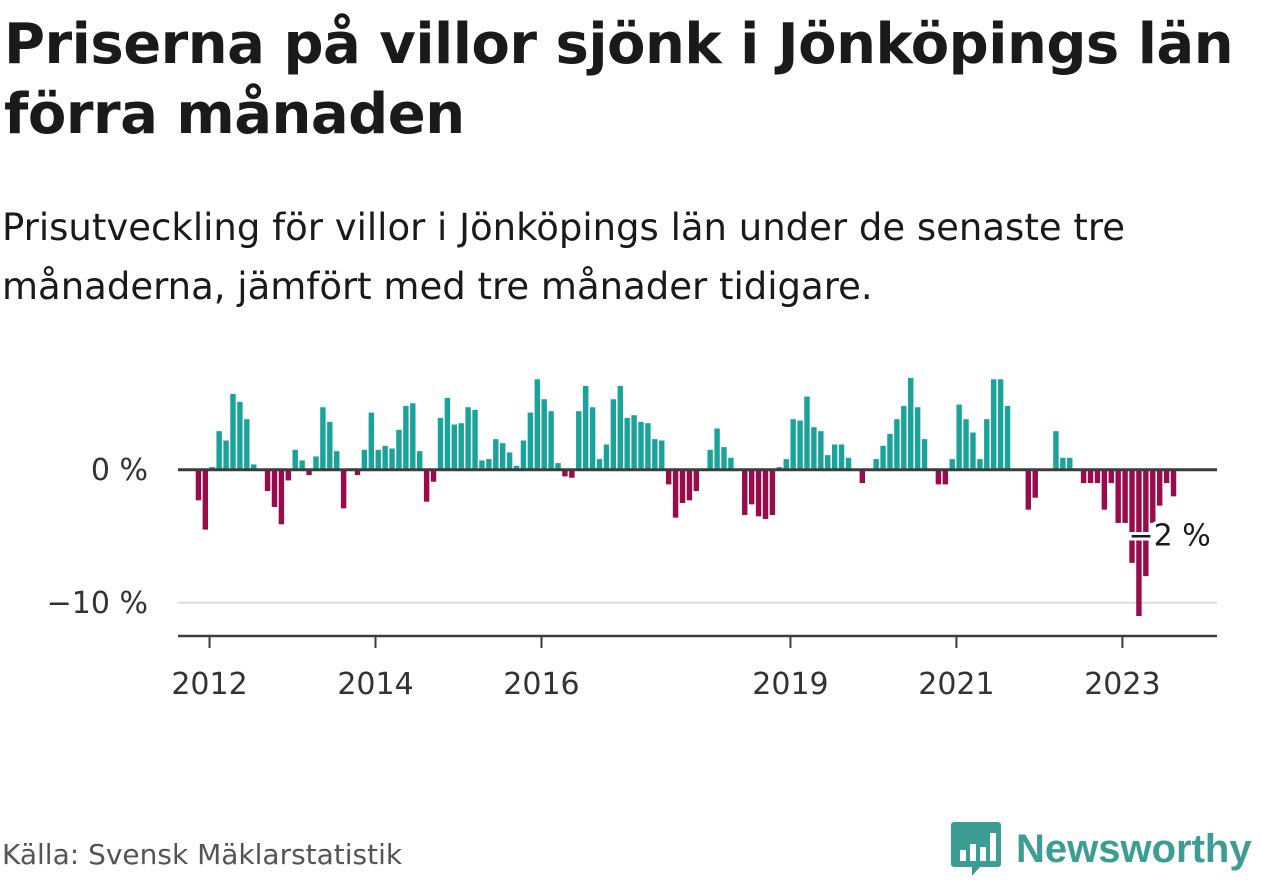  What do you see at coordinates (1101, 849) in the screenshot?
I see `brand-logo: Newsworthy` at bounding box center [1101, 849].